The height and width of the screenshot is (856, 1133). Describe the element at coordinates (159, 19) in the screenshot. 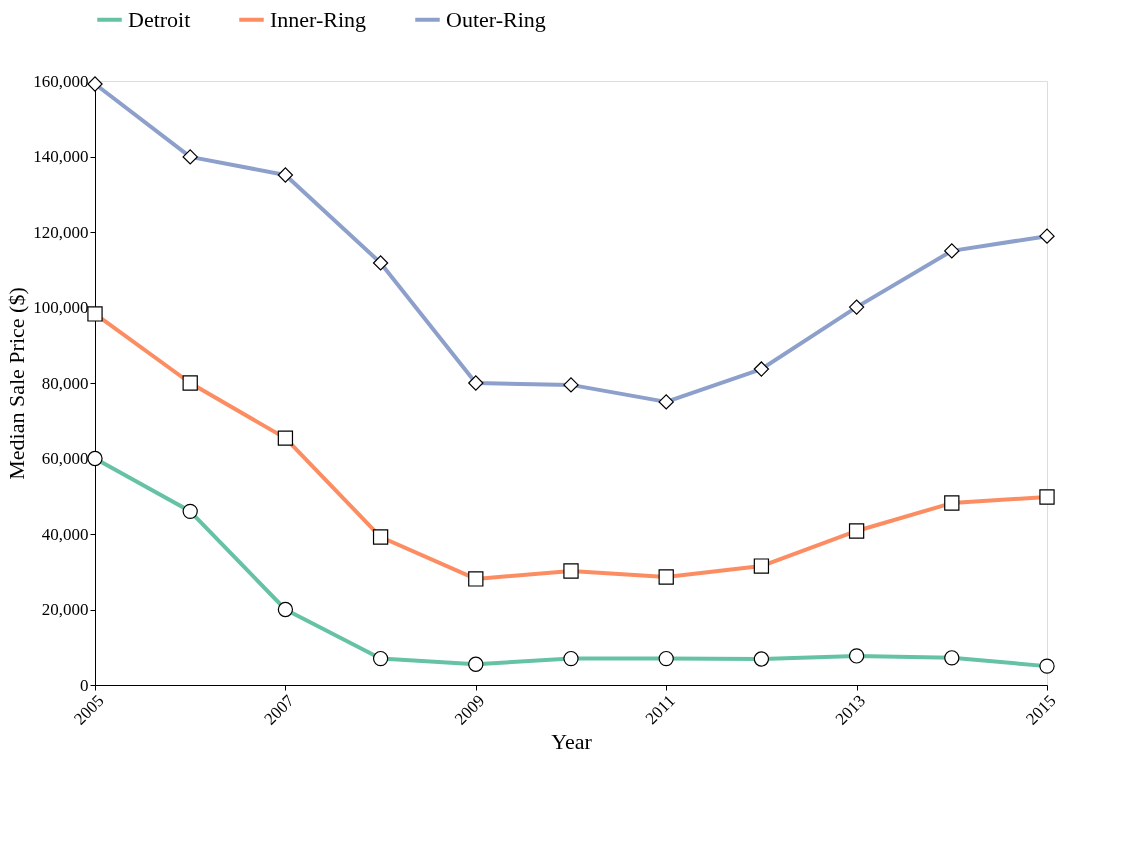

I see `legend-label: Detroit` at that location.